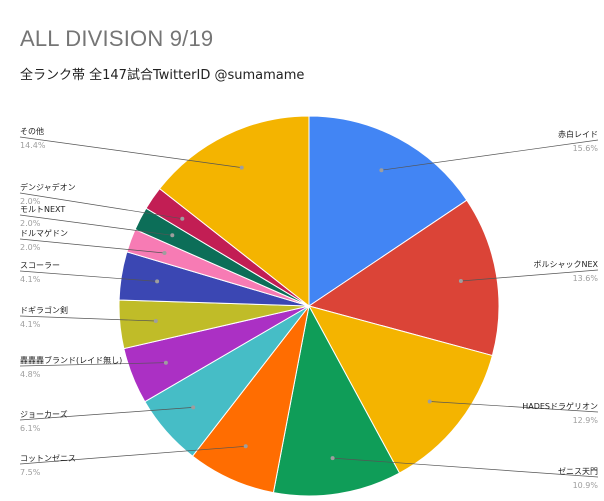 Image resolution: width=604 pixels, height=501 pixels. Describe the element at coordinates (117, 38) in the screenshot. I see `chart-title: ALL DIVISION 9/19` at that location.